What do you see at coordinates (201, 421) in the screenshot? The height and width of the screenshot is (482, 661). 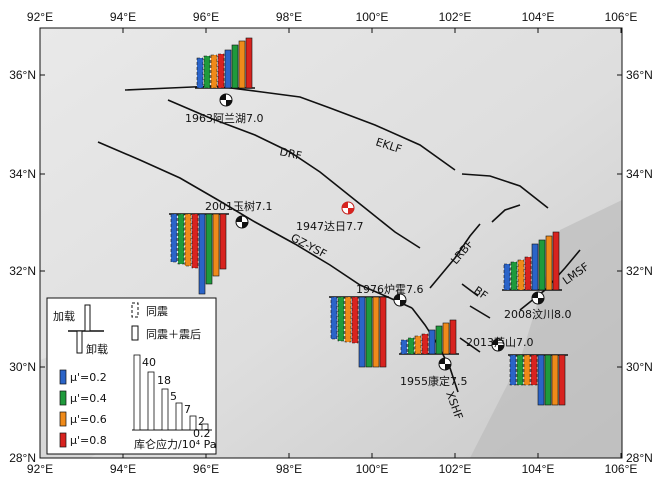 I see `scale-label: 2` at bounding box center [201, 421].